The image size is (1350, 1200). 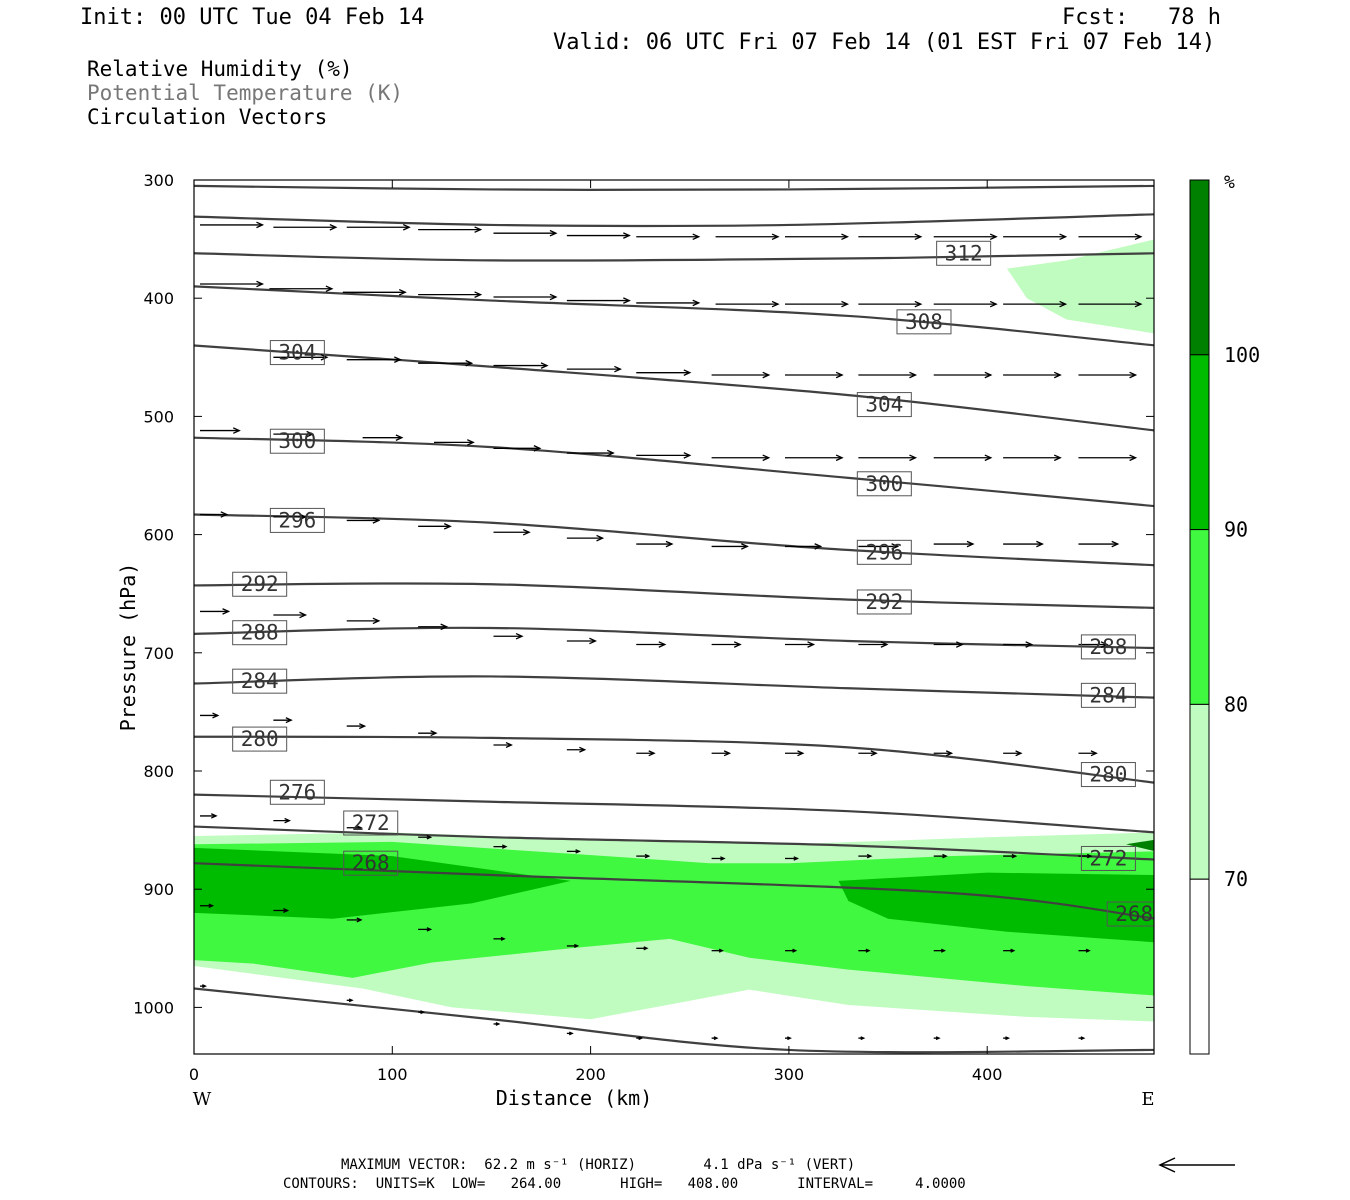 I want to click on contour-label: 304, so click(x=297, y=353).